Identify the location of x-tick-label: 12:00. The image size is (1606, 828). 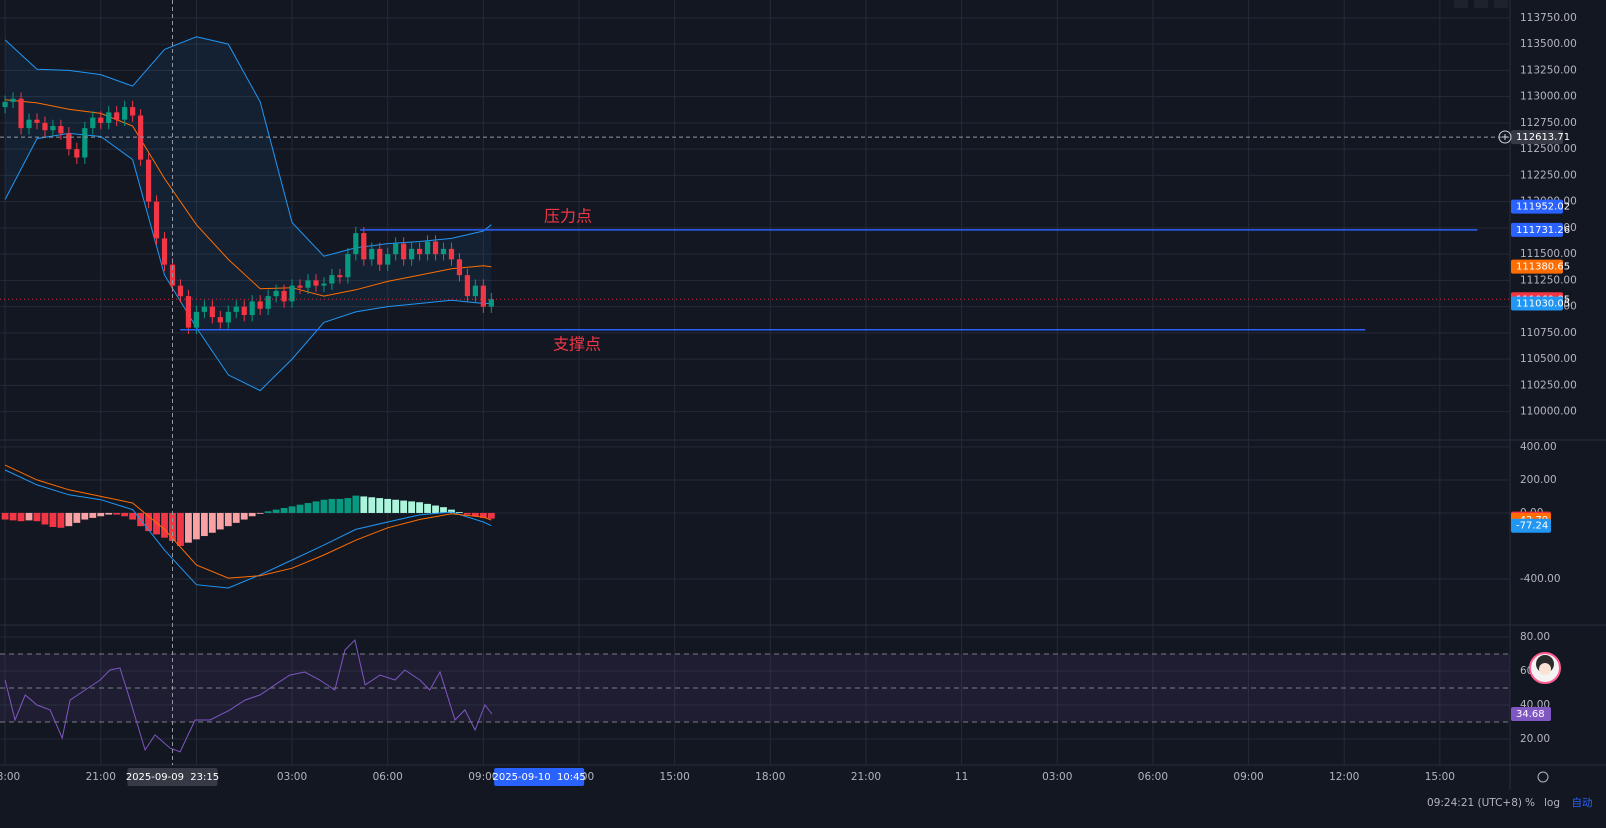
(1344, 777).